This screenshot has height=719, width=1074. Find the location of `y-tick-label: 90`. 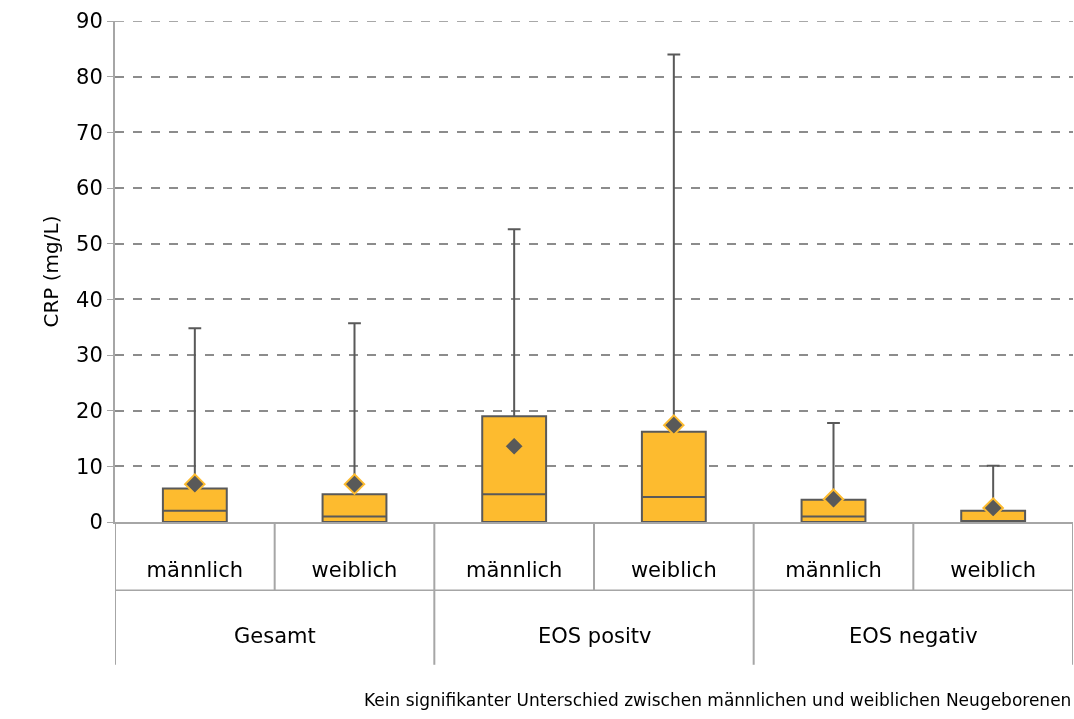

y-tick-label: 90 is located at coordinates (89, 21).